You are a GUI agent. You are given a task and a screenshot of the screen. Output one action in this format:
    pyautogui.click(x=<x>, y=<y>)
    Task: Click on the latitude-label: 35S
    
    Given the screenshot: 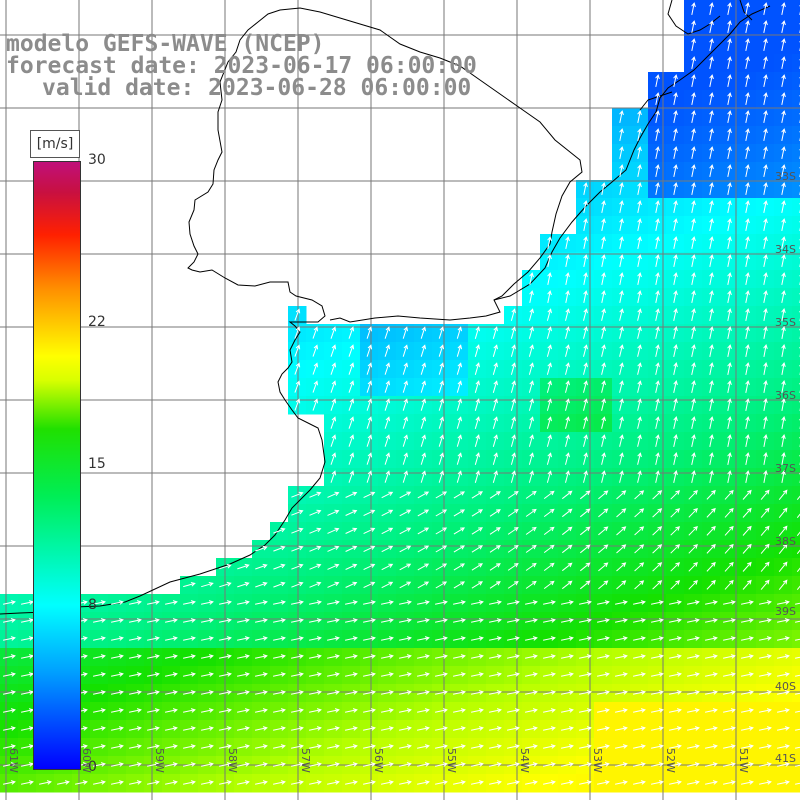 What is the action you would take?
    pyautogui.click(x=785, y=322)
    